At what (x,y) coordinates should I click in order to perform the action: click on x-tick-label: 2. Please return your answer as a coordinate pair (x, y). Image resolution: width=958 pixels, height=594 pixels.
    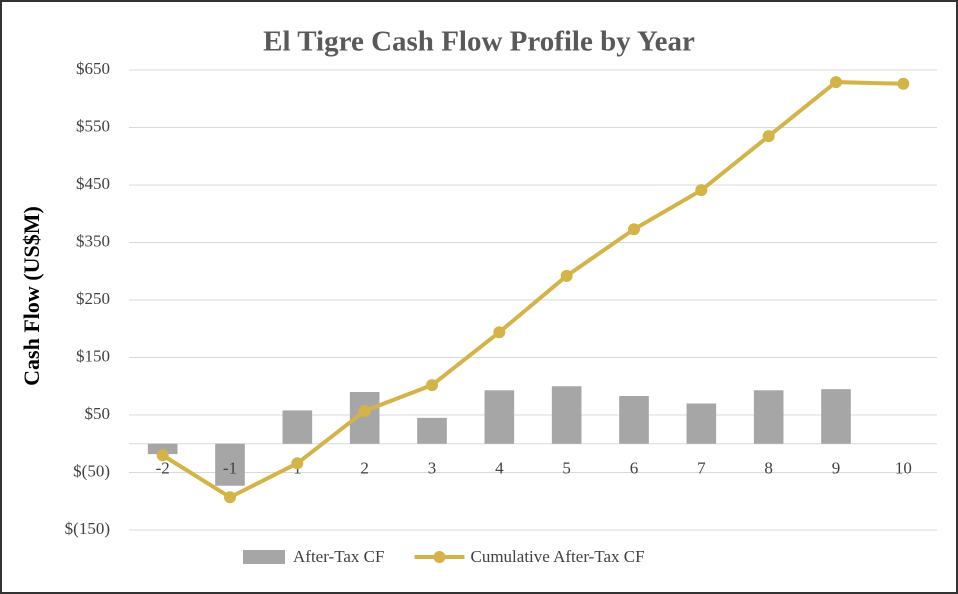
    Looking at the image, I should click on (364, 468).